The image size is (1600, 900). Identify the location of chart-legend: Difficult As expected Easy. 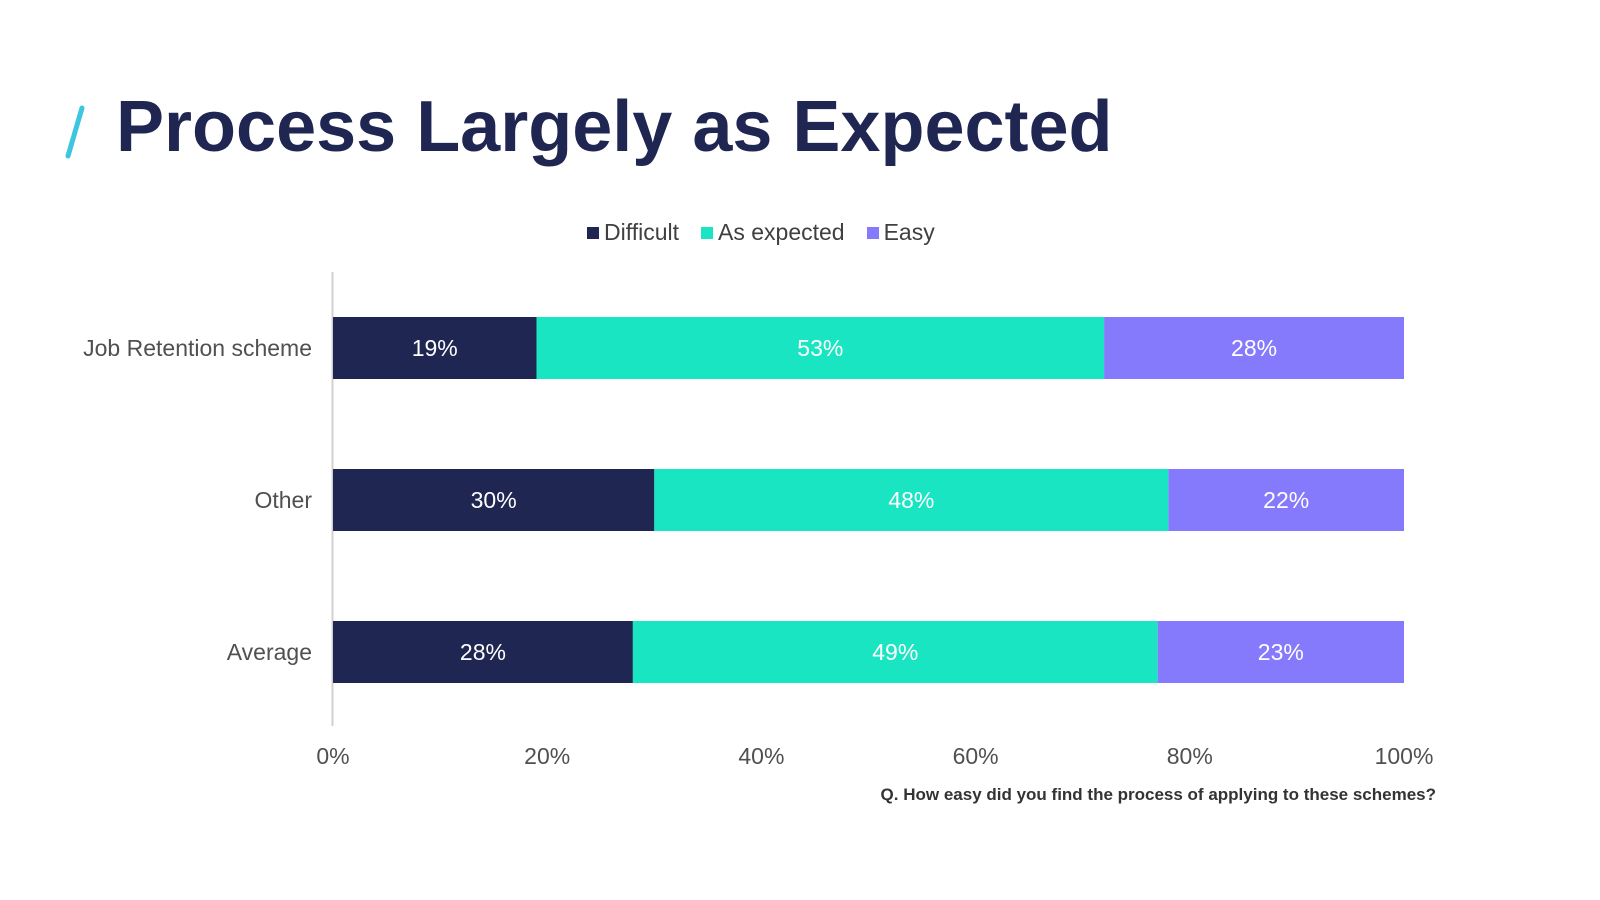
(772, 232).